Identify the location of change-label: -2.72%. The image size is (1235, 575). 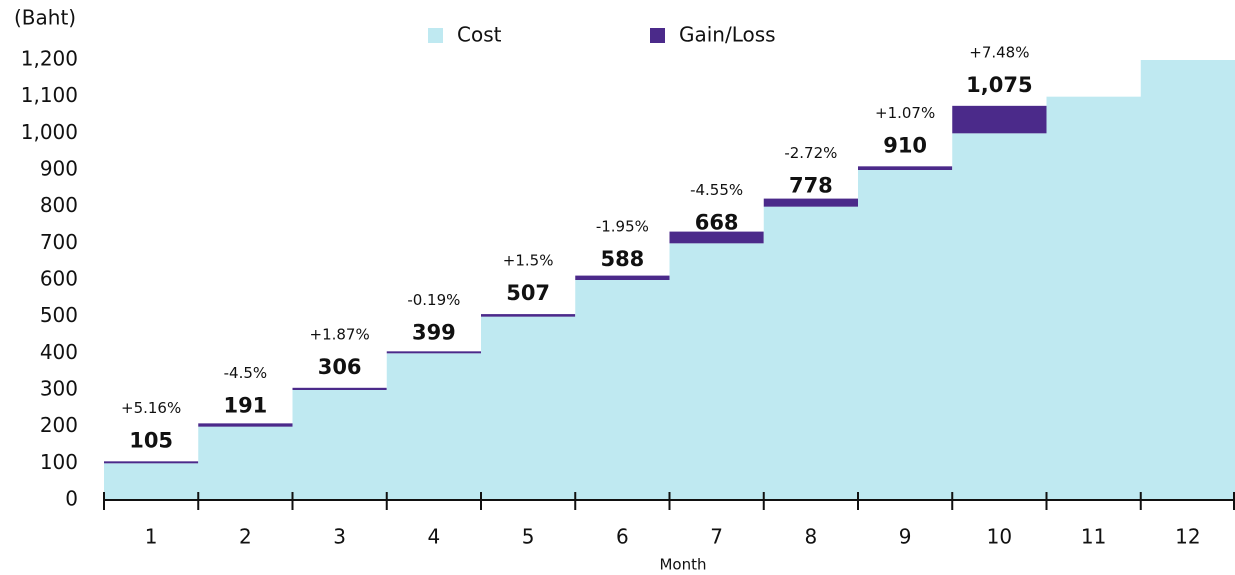
(810, 153).